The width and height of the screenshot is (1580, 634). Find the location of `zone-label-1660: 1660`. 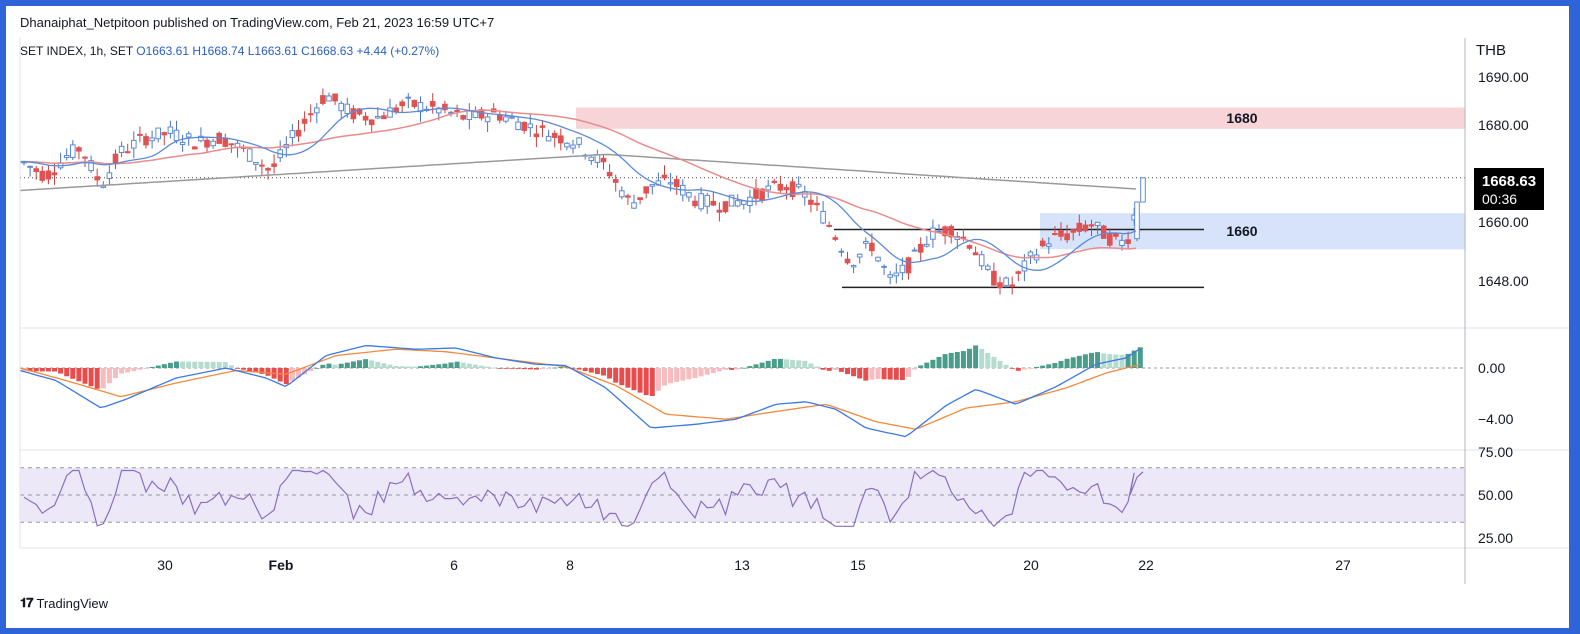

zone-label-1660: 1660 is located at coordinates (1241, 231).